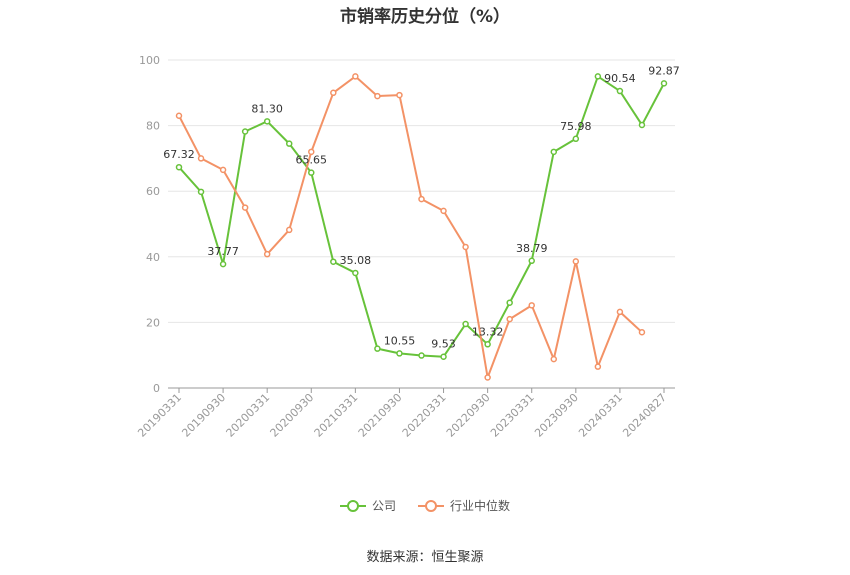 This screenshot has height=575, width=850. Describe the element at coordinates (223, 251) in the screenshot. I see `data-label: 37.77` at that location.